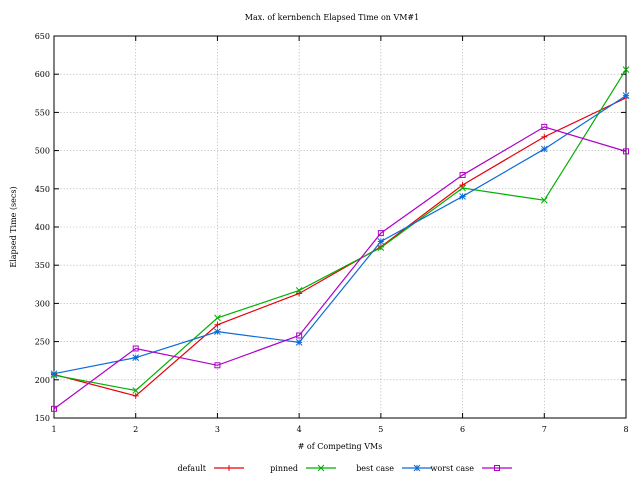  Describe the element at coordinates (375, 468) in the screenshot. I see `legend-label: best case` at that location.